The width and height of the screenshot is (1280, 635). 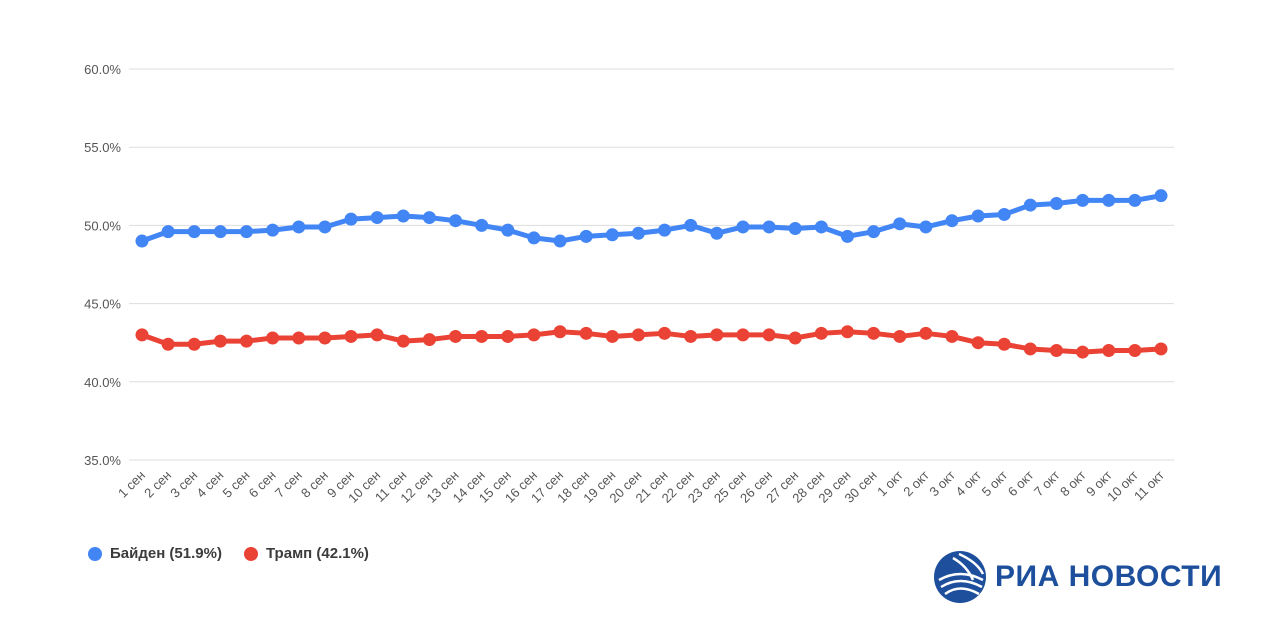 What do you see at coordinates (942, 483) in the screenshot?
I see `x-tick-label: 3 окт` at bounding box center [942, 483].